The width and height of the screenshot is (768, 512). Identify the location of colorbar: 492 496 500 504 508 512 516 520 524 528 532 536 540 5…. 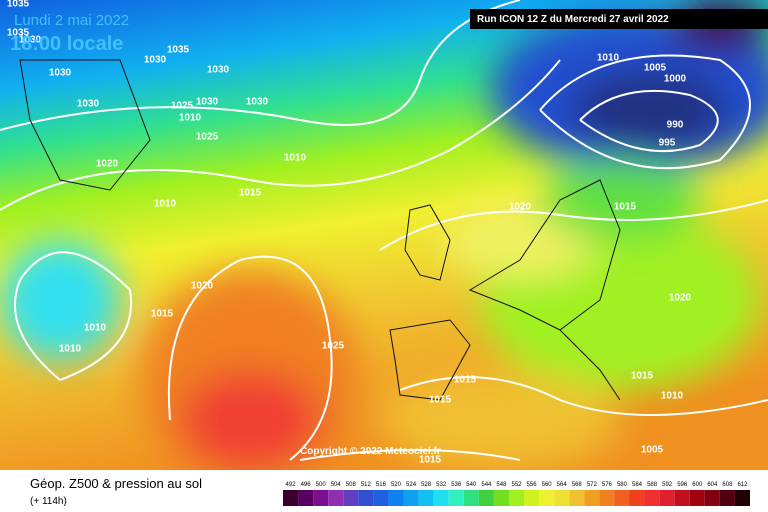
(516, 494).